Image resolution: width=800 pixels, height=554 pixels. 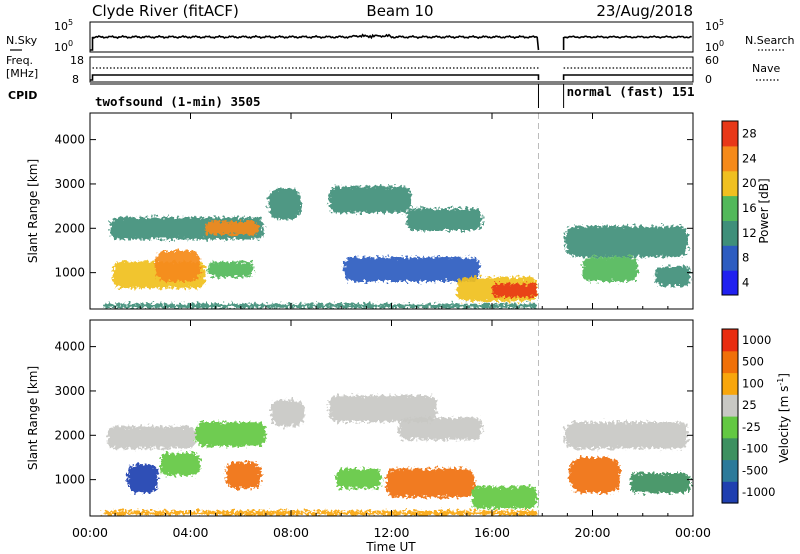 I want to click on nsky-label: N.Sky, so click(x=22, y=40).